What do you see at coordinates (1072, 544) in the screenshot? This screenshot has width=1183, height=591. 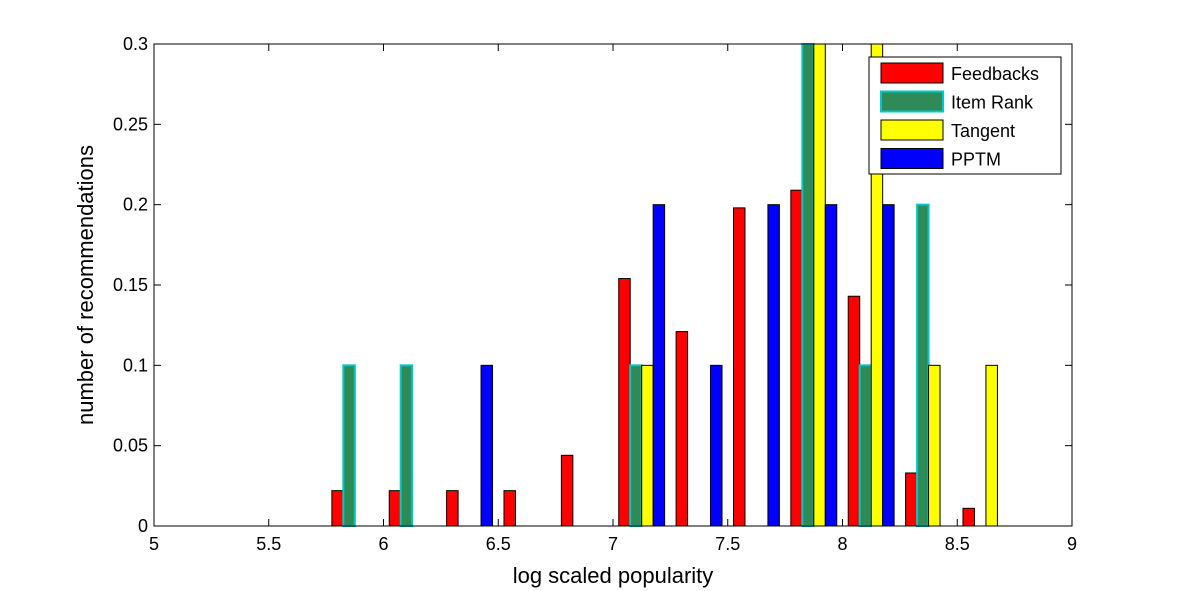 I see `x-tick-label: 9` at bounding box center [1072, 544].